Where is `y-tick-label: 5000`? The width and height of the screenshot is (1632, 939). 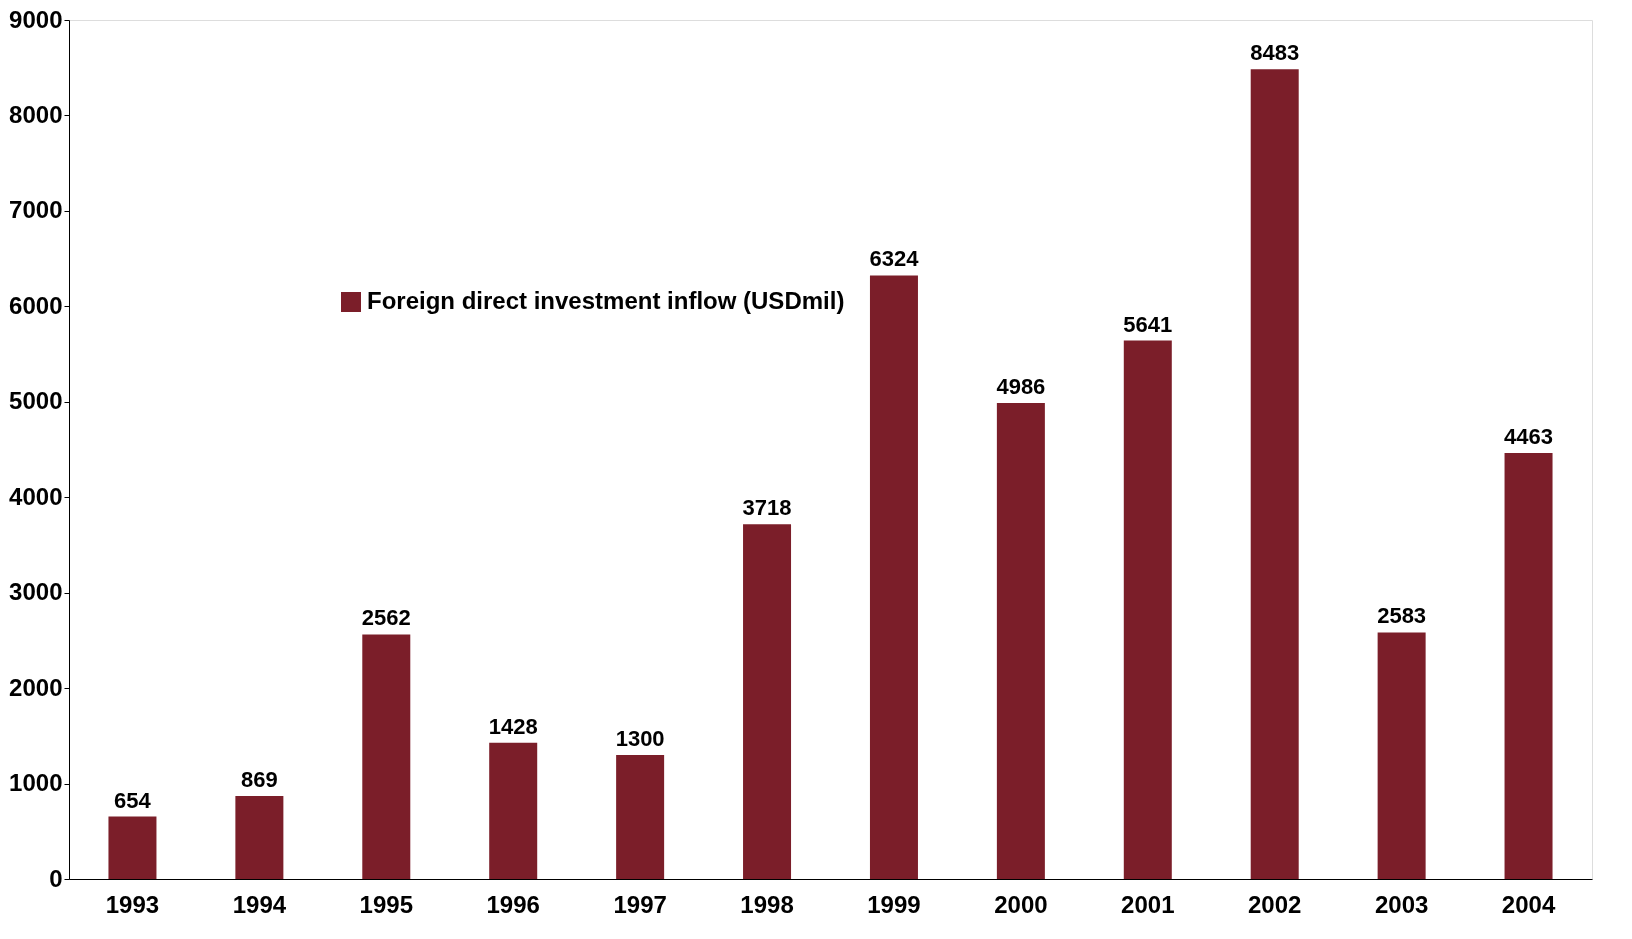
y-tick-label: 5000 is located at coordinates (36, 401).